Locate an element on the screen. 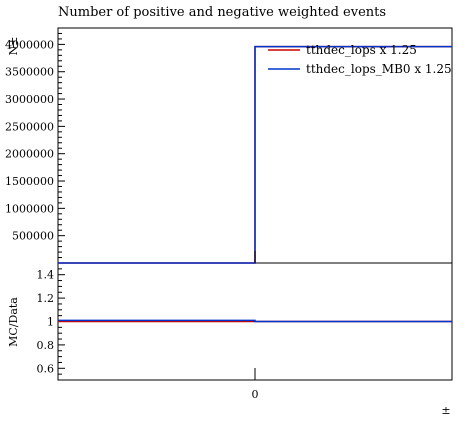 The image size is (467, 421). ratio-y-tick-label-4: 1.4 is located at coordinates (46, 275).